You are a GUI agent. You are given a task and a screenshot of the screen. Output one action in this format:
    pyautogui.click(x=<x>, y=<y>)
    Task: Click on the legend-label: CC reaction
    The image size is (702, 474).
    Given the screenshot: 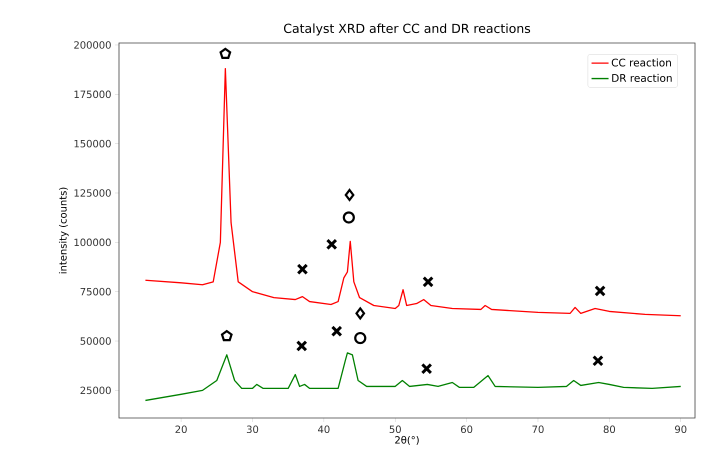 What is the action you would take?
    pyautogui.click(x=641, y=62)
    